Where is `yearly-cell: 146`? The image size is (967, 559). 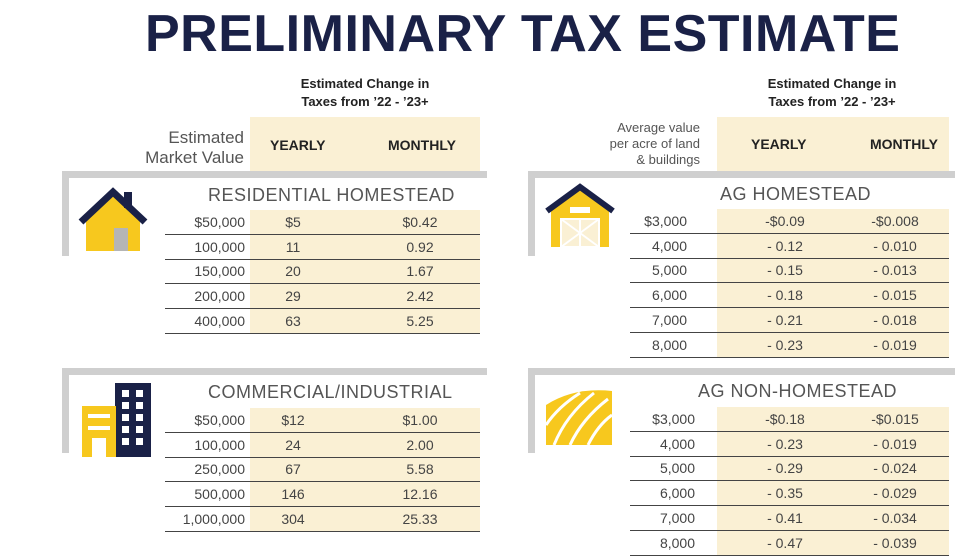
yearly-cell: 146 is located at coordinates (293, 494).